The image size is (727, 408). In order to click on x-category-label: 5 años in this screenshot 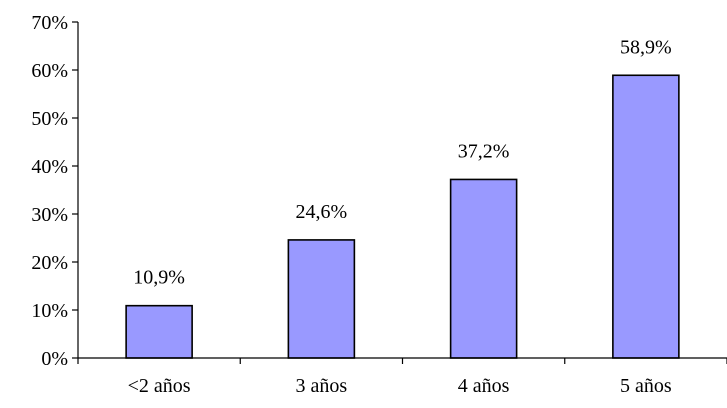, I will do `click(646, 386)`.